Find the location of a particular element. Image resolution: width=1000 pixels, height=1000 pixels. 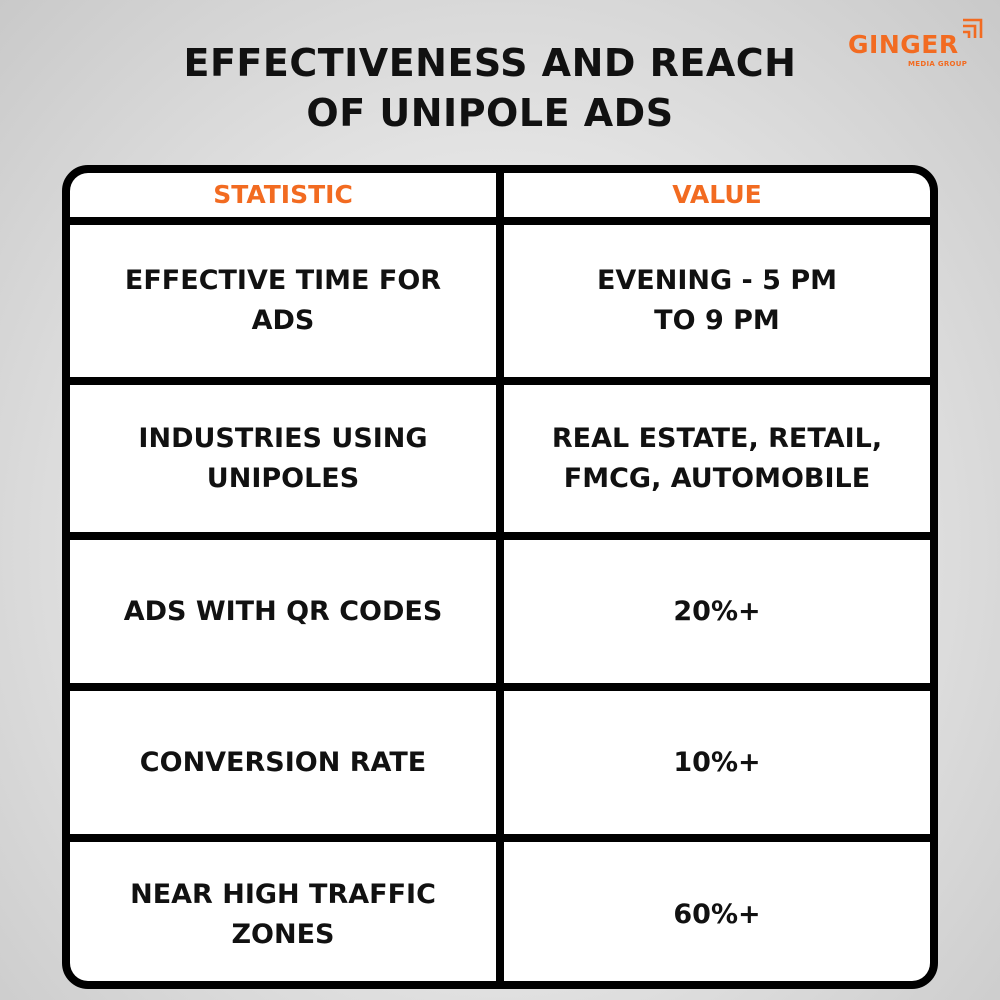

row-5-value: 60%+ is located at coordinates (717, 911).